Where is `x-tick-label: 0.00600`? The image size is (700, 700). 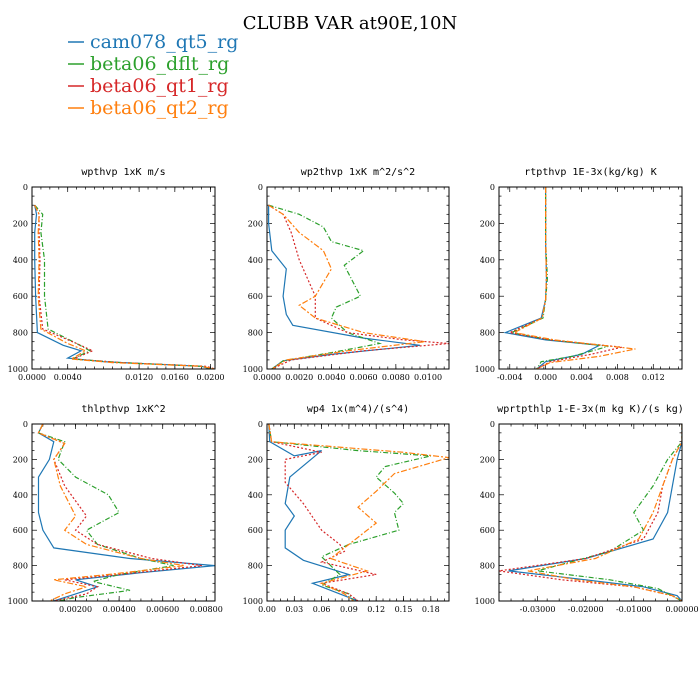
x-tick-label: 0.00600 is located at coordinates (162, 609).